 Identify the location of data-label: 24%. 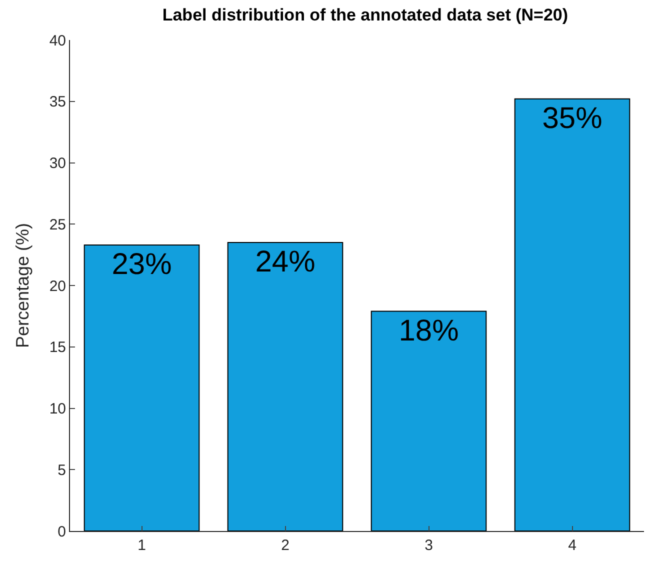
(285, 262).